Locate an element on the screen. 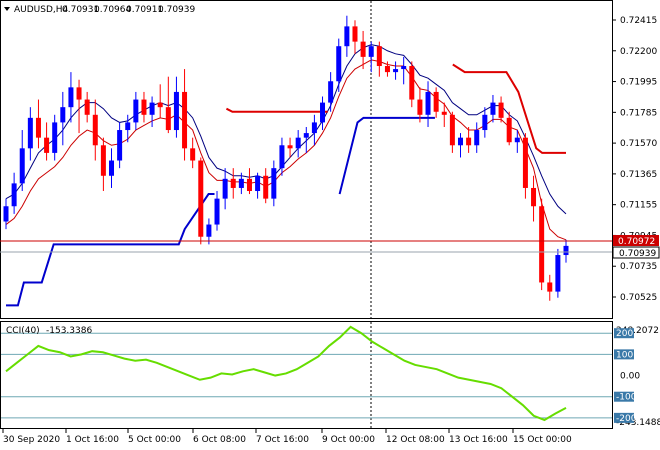 The width and height of the screenshot is (660, 450). price-tick-label: 0.71785 is located at coordinates (638, 113).